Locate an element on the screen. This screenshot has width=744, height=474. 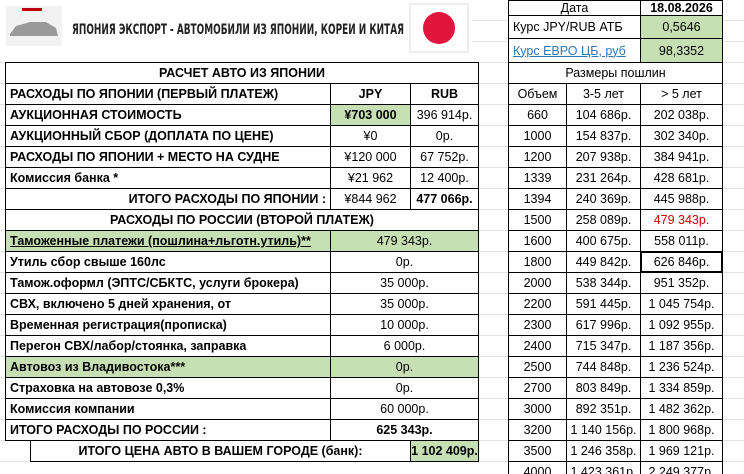
duty-over-5: 2 249 377р. is located at coordinates (681, 467).